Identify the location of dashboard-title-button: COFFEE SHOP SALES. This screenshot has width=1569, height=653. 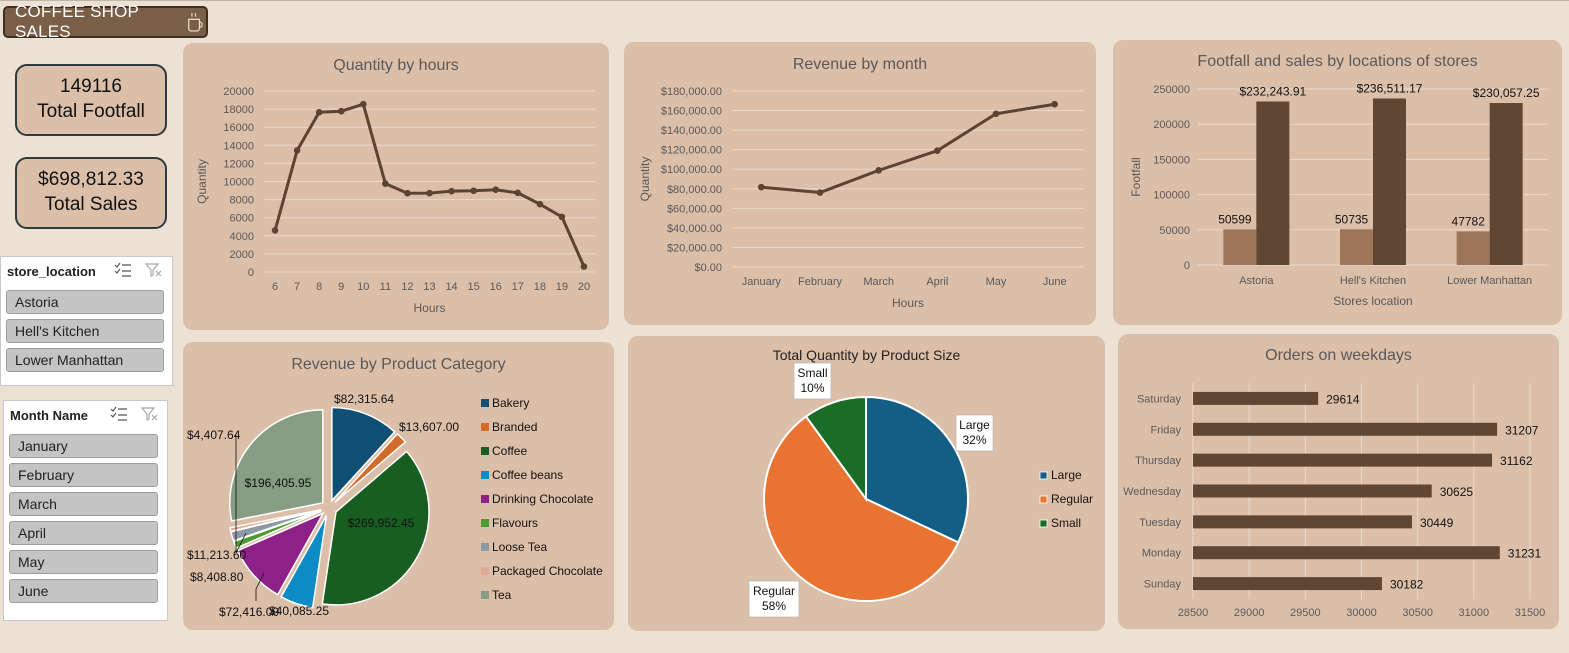
(105, 21).